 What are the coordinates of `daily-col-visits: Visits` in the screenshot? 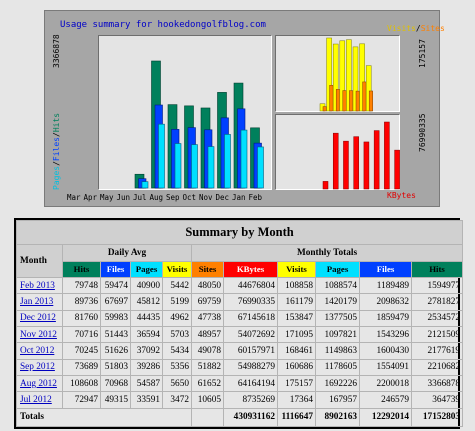 It's located at (177, 269).